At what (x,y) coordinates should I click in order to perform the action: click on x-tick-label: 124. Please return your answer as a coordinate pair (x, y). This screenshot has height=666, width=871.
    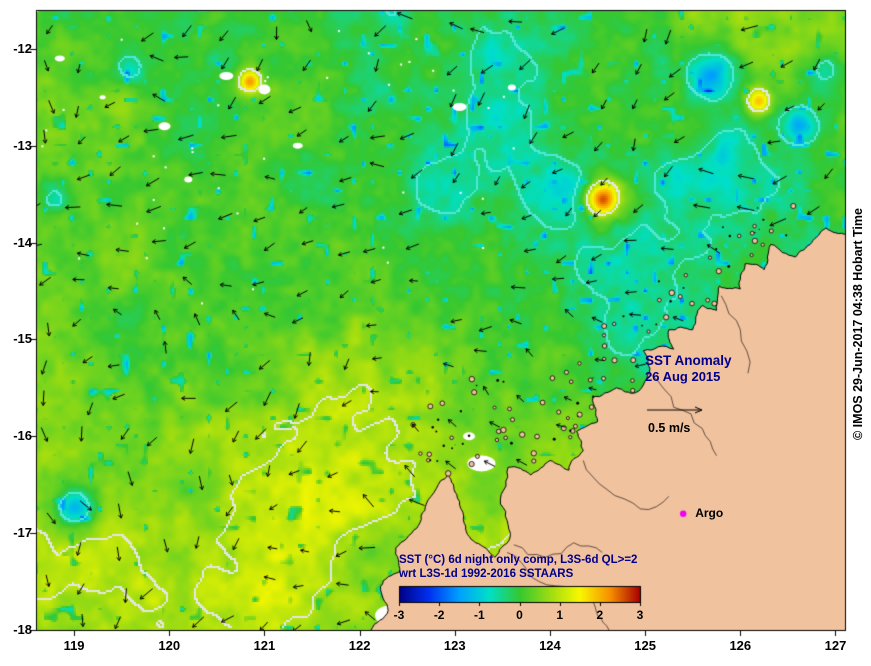
    Looking at the image, I should click on (550, 645).